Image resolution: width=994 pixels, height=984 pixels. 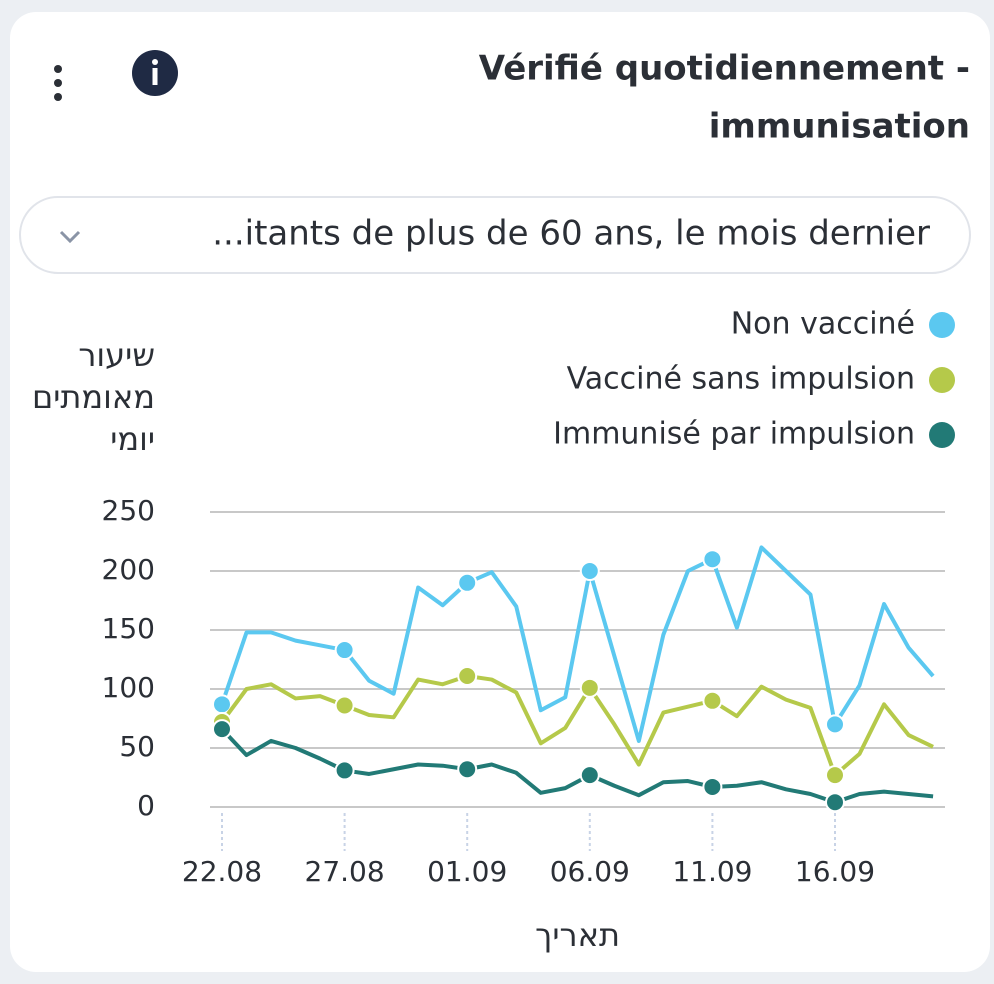 I want to click on x-tick-label: 16.09, so click(x=835, y=871).